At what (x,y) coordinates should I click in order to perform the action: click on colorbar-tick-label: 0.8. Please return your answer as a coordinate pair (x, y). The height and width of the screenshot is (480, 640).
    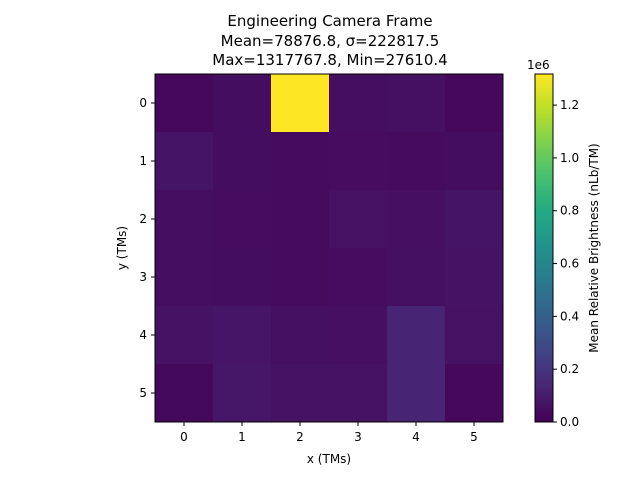
    Looking at the image, I should click on (569, 211).